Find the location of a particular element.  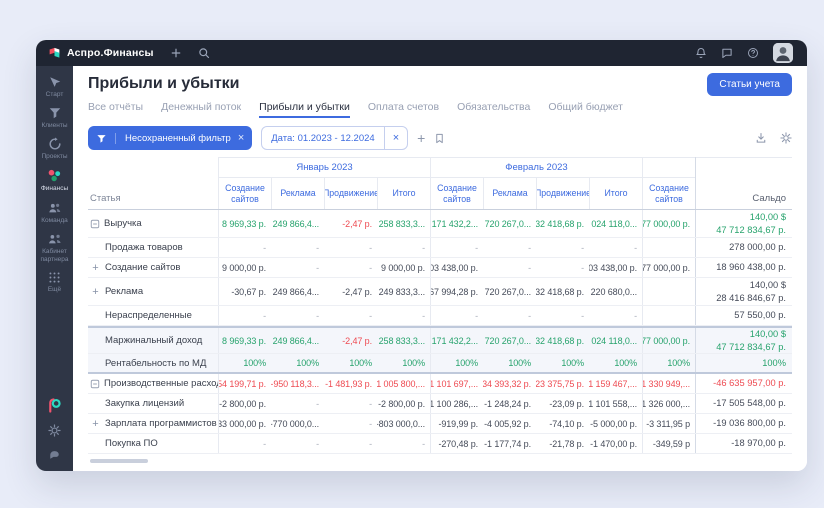

sidebar-item-start: Старт is located at coordinates (54, 87).